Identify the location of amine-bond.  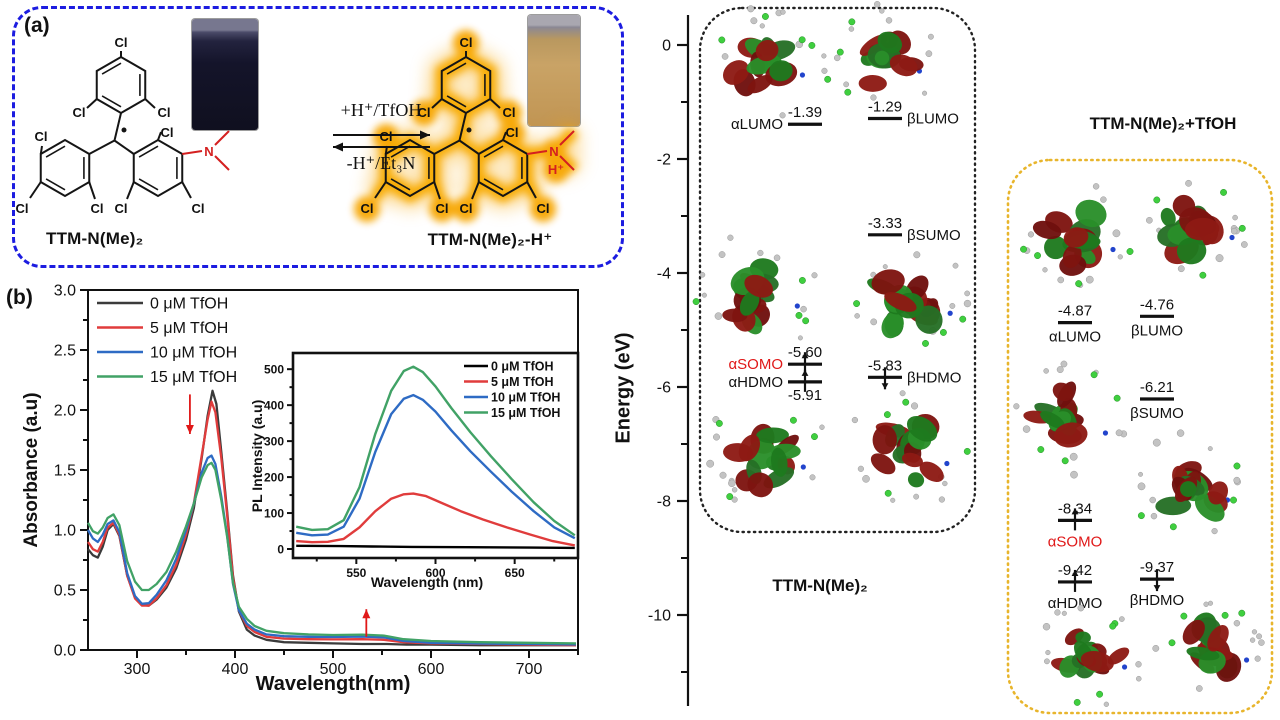
(567, 138).